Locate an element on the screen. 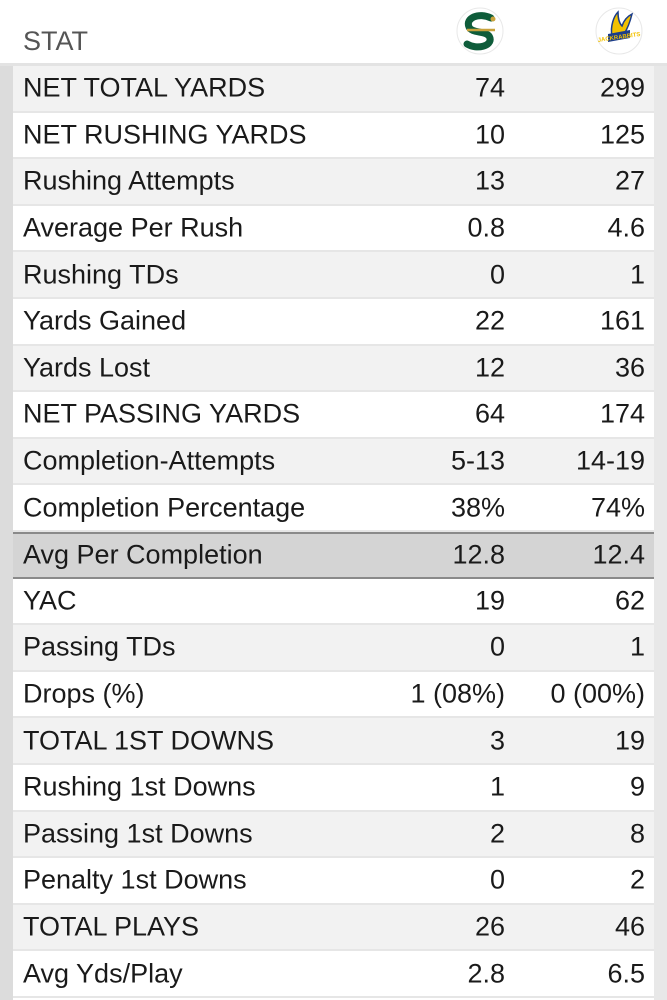  stat-name: Completion Percentage is located at coordinates (164, 507).